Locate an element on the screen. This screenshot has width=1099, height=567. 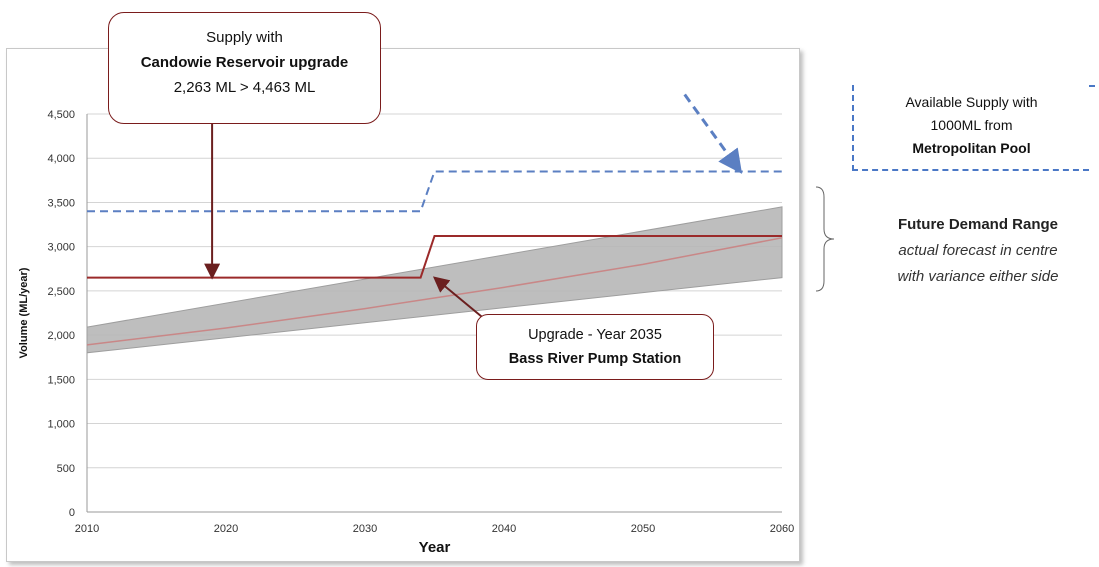
y-tick-label: 1,500 is located at coordinates (61, 380).